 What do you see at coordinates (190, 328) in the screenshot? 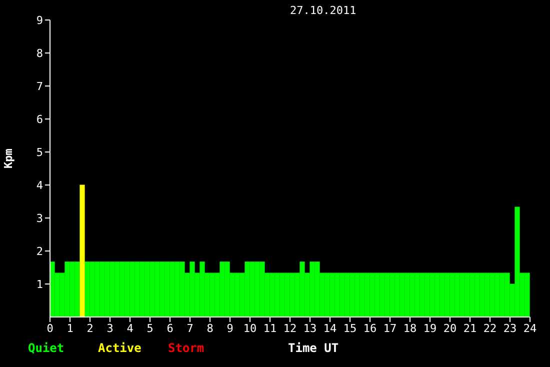
I see `x-tick-label: 7` at bounding box center [190, 328].